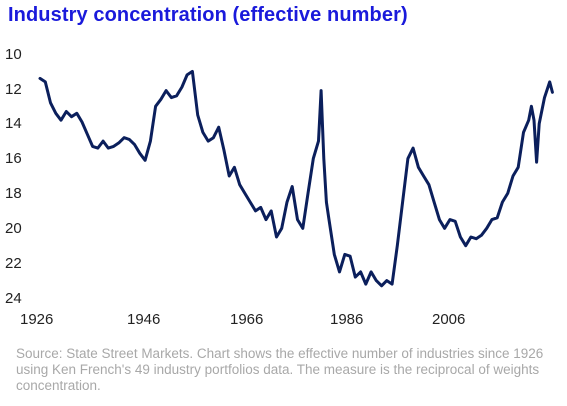 This screenshot has width=567, height=406. I want to click on y-tick-label: 18, so click(13, 193).